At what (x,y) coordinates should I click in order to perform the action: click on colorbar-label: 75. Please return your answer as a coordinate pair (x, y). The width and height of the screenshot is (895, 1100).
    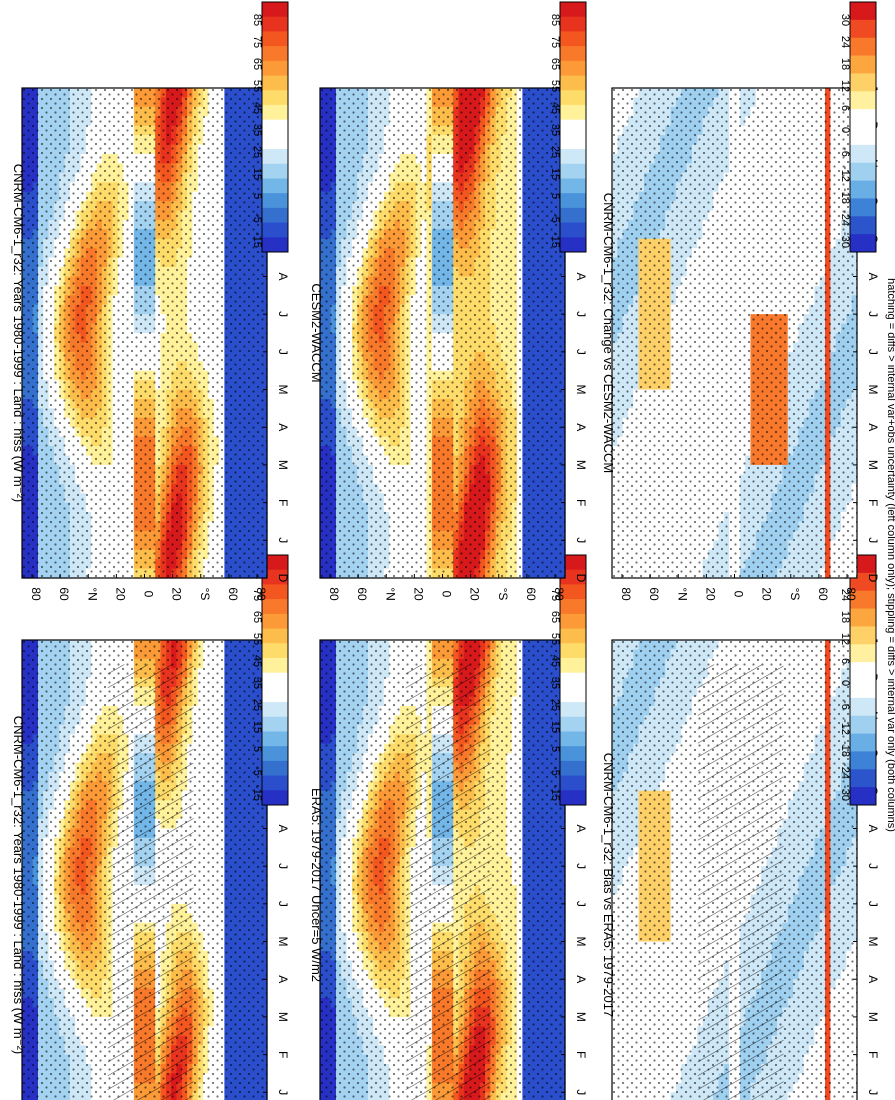
    Looking at the image, I should click on (257, 42).